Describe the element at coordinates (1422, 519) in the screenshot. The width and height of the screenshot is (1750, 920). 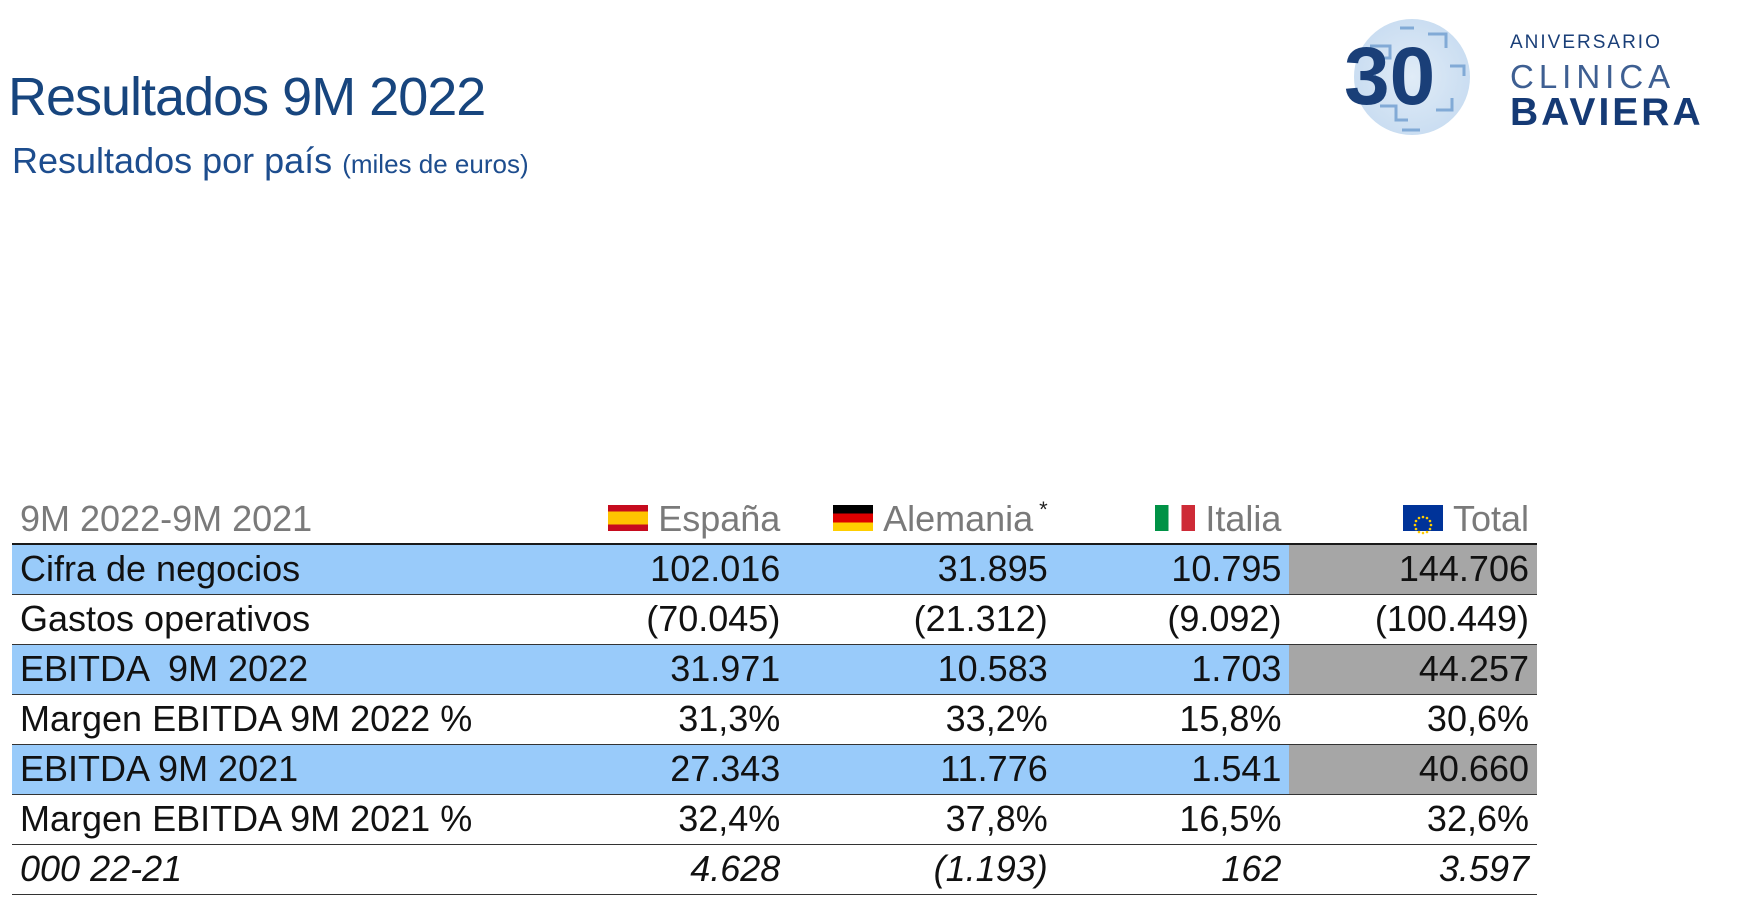
I see `eu-flag-icon` at that location.